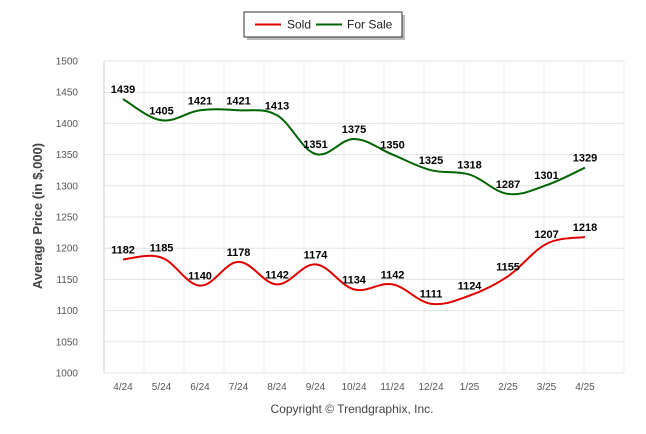 Image resolution: width=646 pixels, height=434 pixels. What do you see at coordinates (161, 111) in the screenshot?
I see `data-label-for-sale: 1405` at bounding box center [161, 111].